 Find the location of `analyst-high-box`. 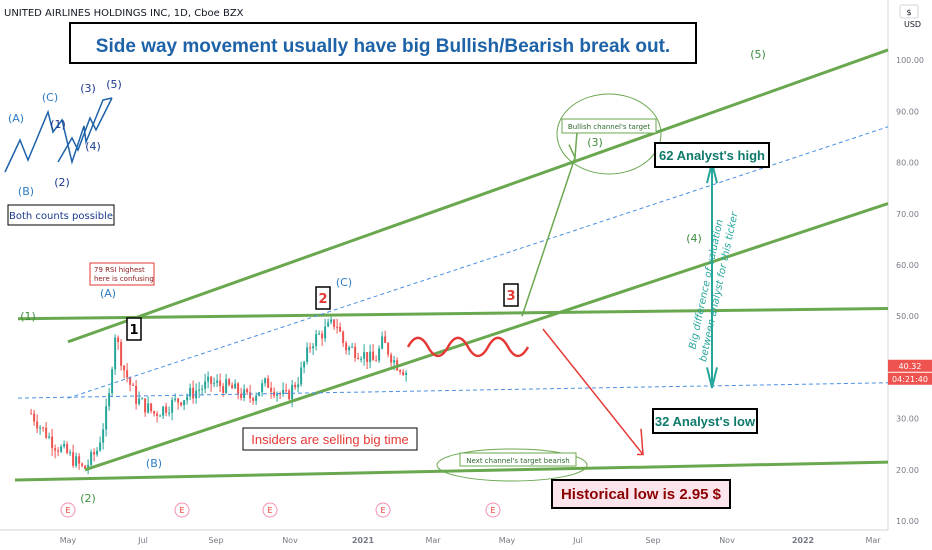

analyst-high-box is located at coordinates (712, 155).